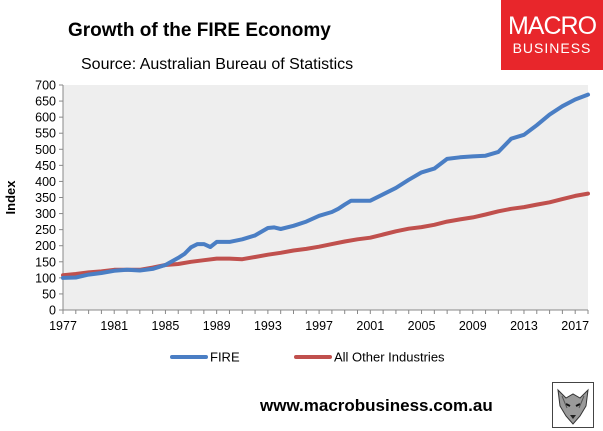  Describe the element at coordinates (45, 166) in the screenshot. I see `y-tick-label: 450` at that location.